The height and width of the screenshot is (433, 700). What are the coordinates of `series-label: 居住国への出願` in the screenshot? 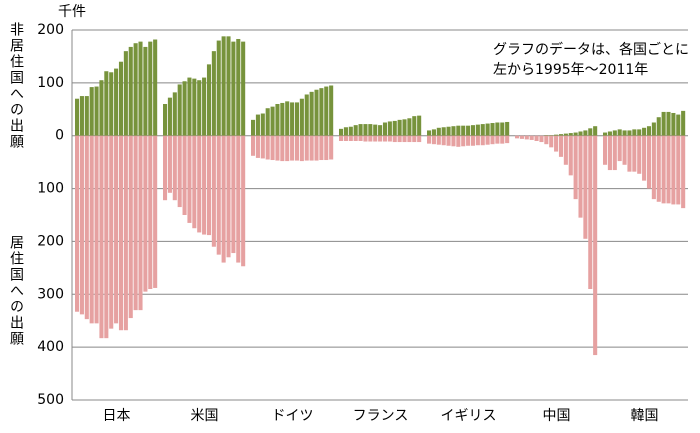 It's located at (16, 291).